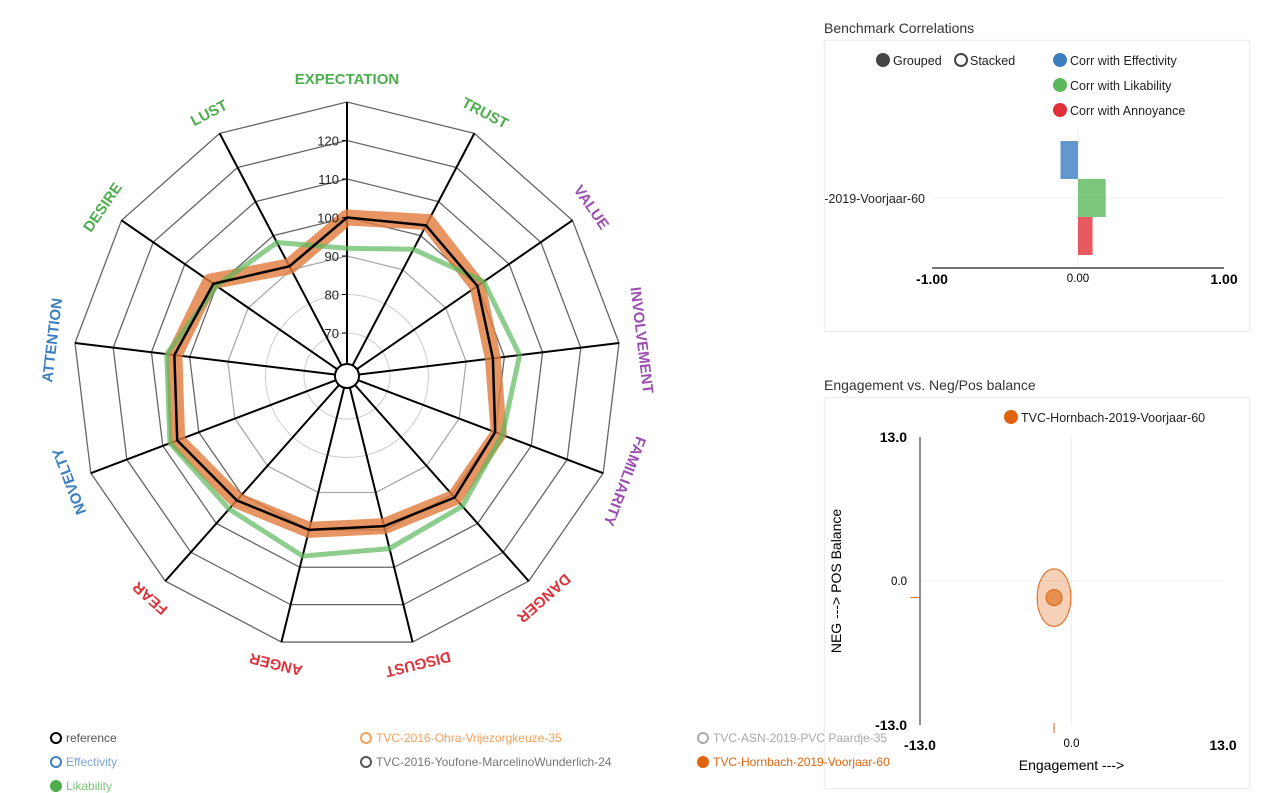 Image resolution: width=1280 pixels, height=793 pixels. Describe the element at coordinates (328, 218) in the screenshot. I see `tick-label: 100` at that location.